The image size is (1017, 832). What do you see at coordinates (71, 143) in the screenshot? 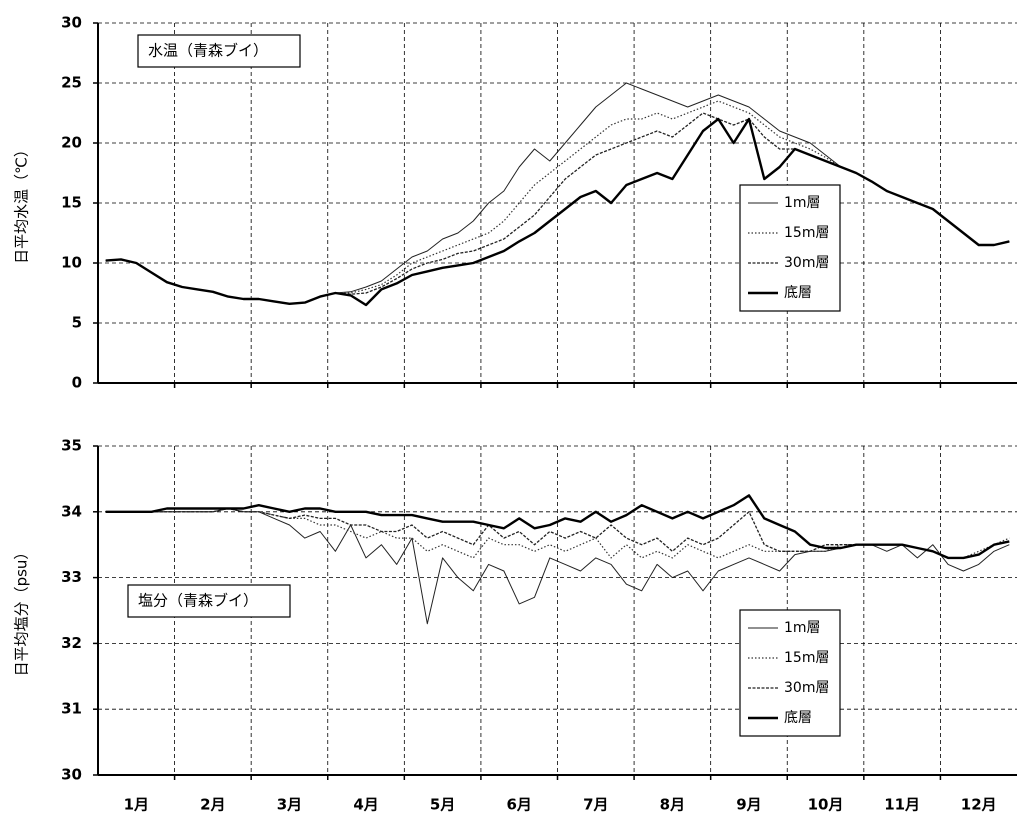
I see `y-tick-label: 20` at bounding box center [71, 143].